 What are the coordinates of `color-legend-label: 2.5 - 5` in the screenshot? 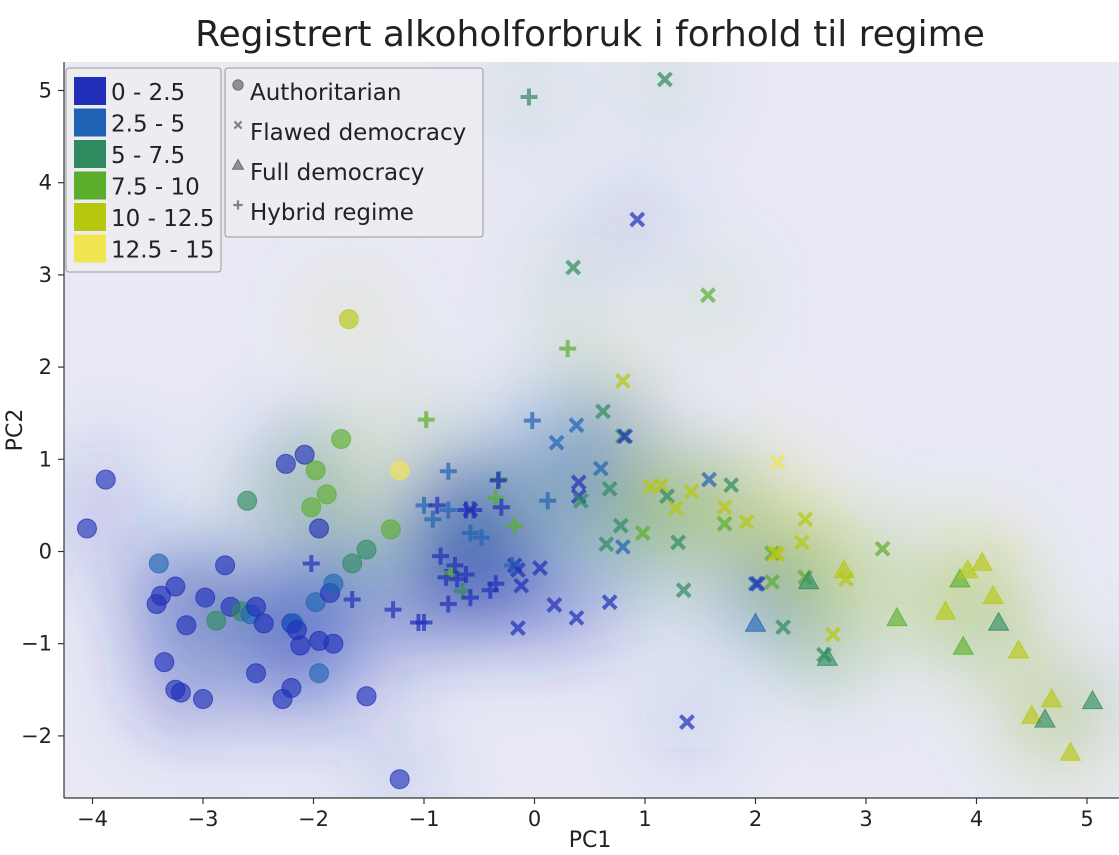 It's located at (148, 125).